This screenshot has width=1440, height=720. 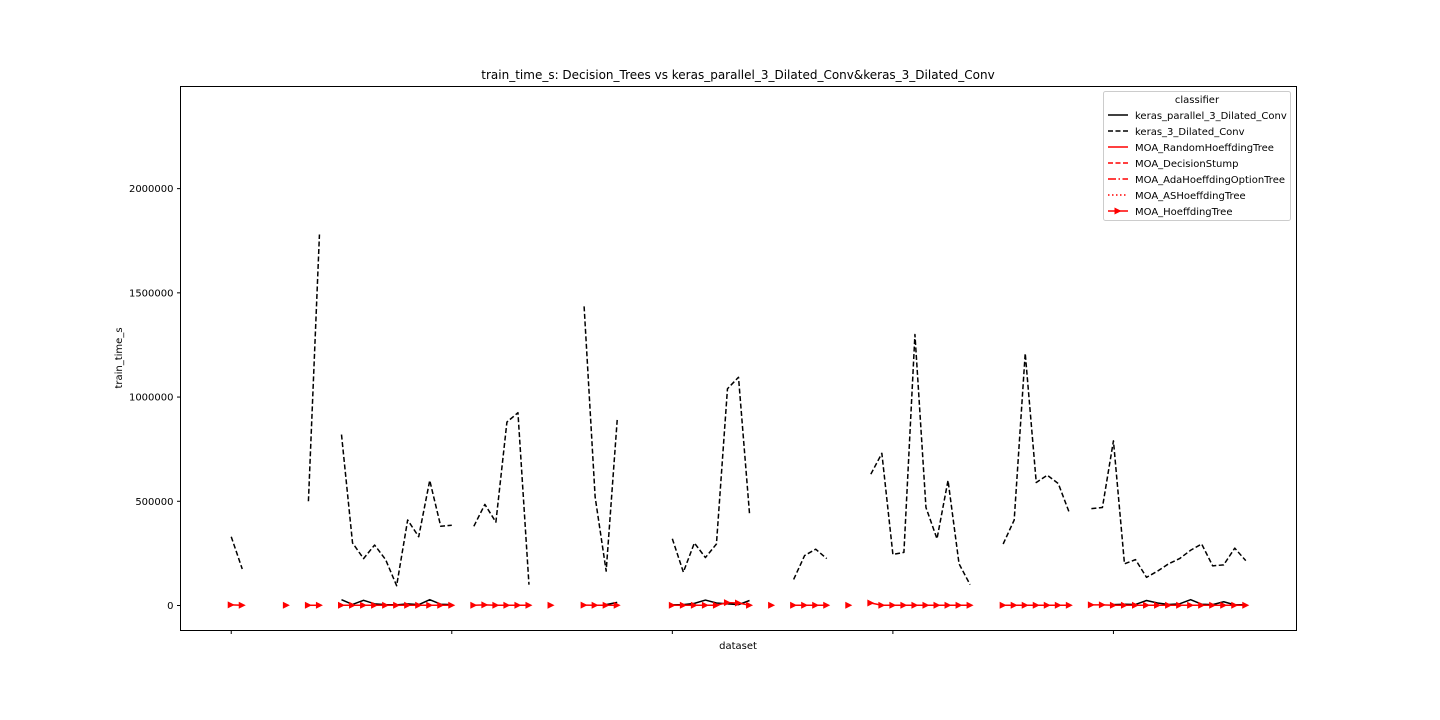 I want to click on y-tick-label: 1500000, so click(x=151, y=293).